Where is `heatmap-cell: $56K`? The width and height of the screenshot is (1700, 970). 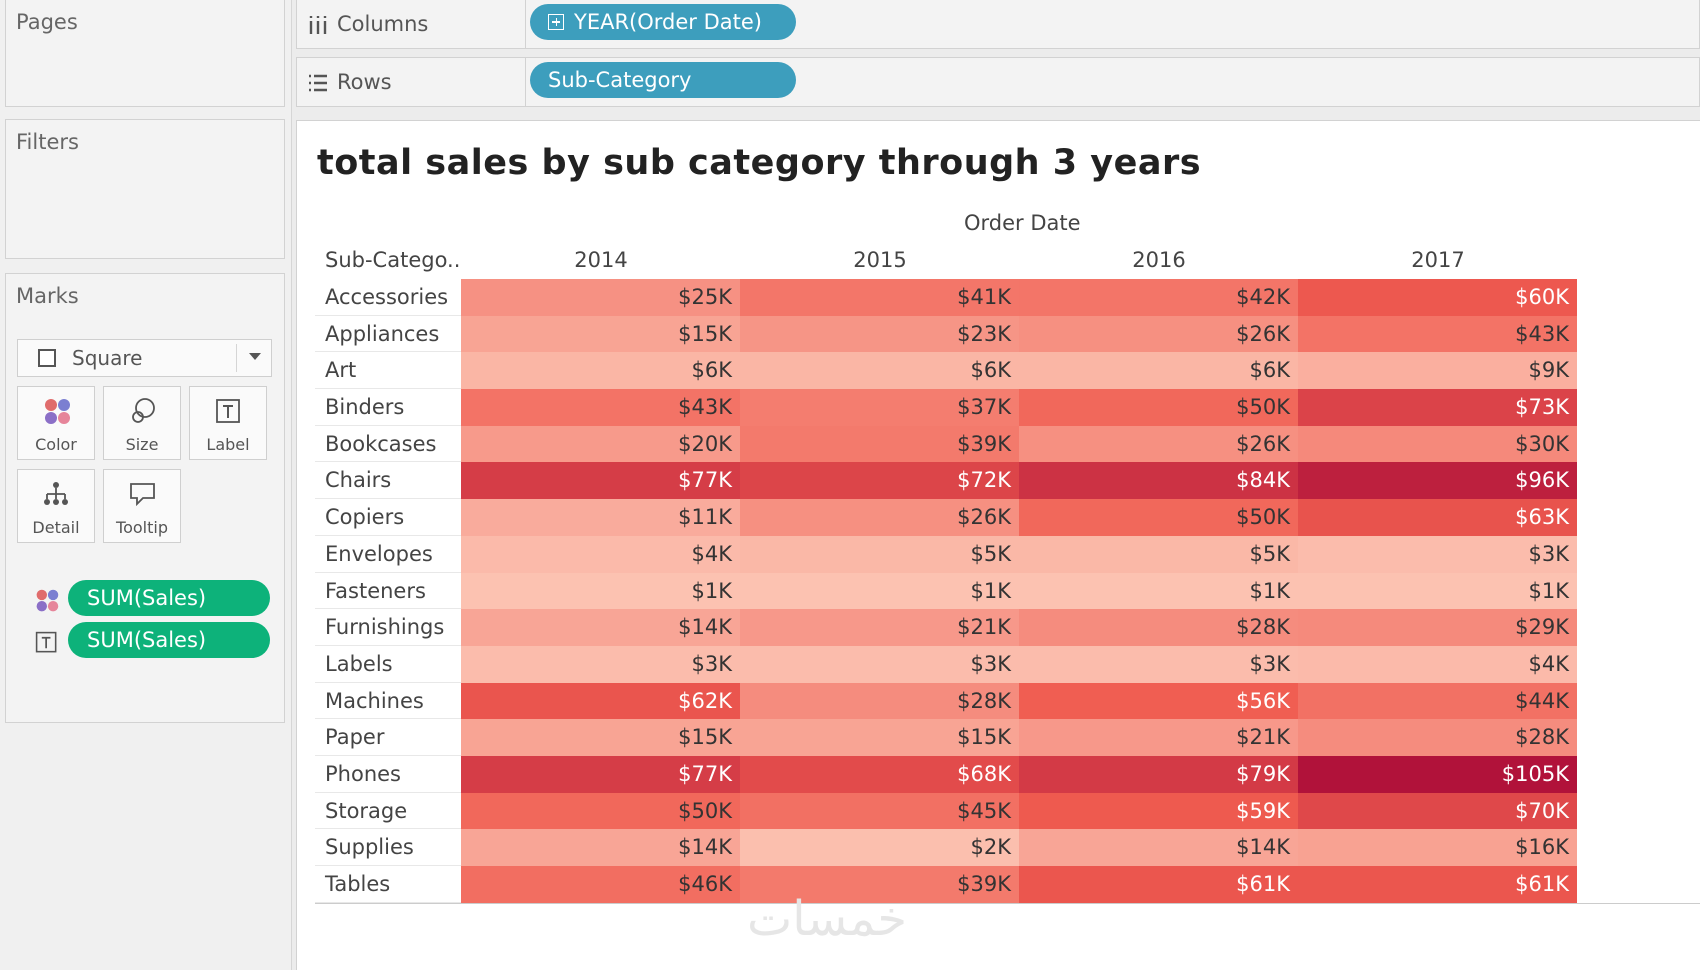 heatmap-cell: $56K is located at coordinates (1158, 701).